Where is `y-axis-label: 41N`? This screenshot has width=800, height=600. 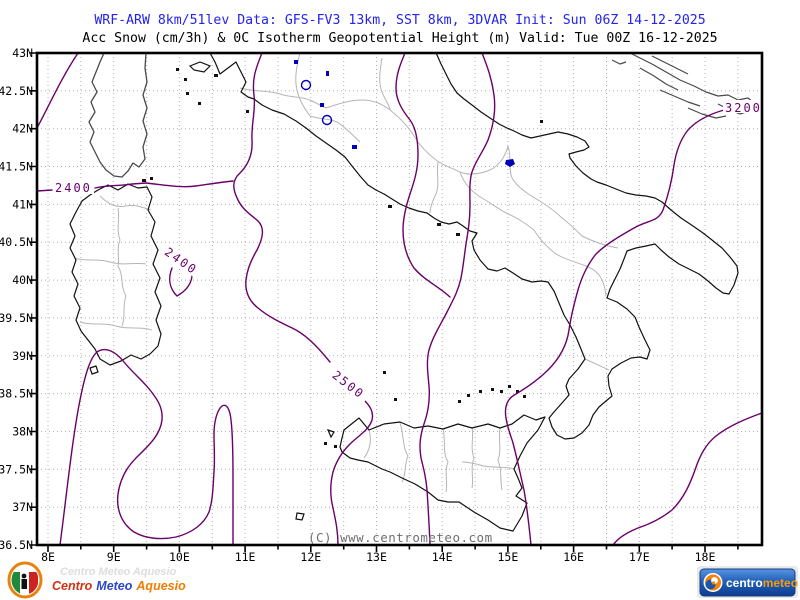
y-axis-label: 41N is located at coordinates (22, 204).